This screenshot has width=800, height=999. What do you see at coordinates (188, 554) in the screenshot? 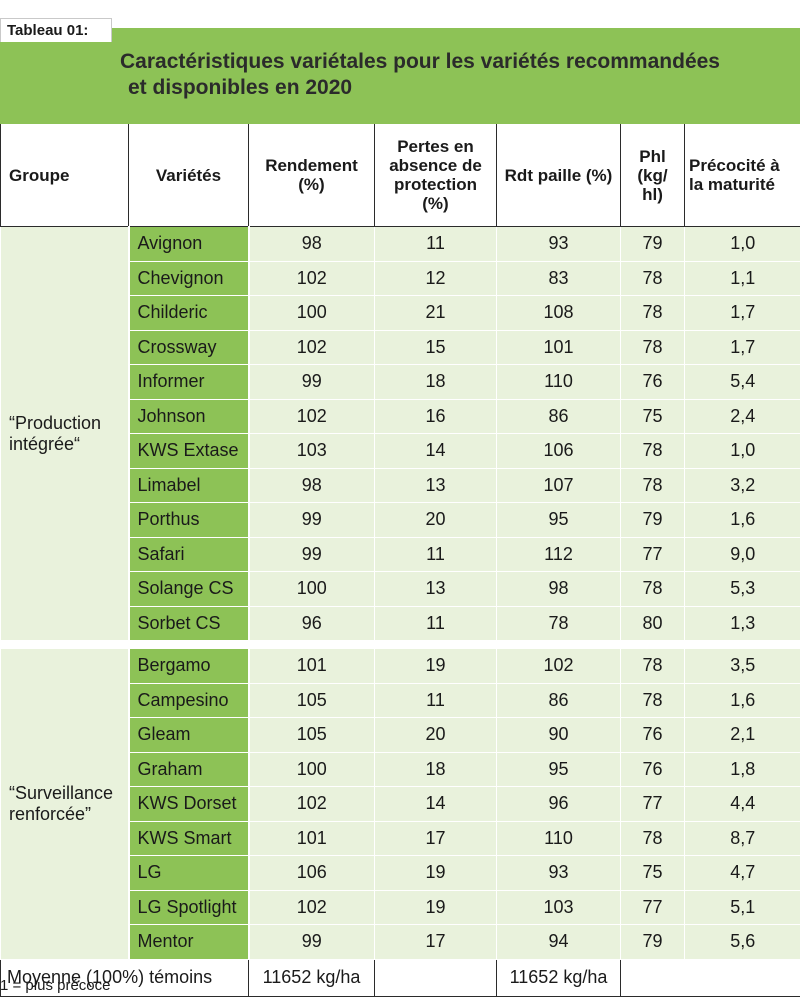
I see `variety-name: Safari` at bounding box center [188, 554].